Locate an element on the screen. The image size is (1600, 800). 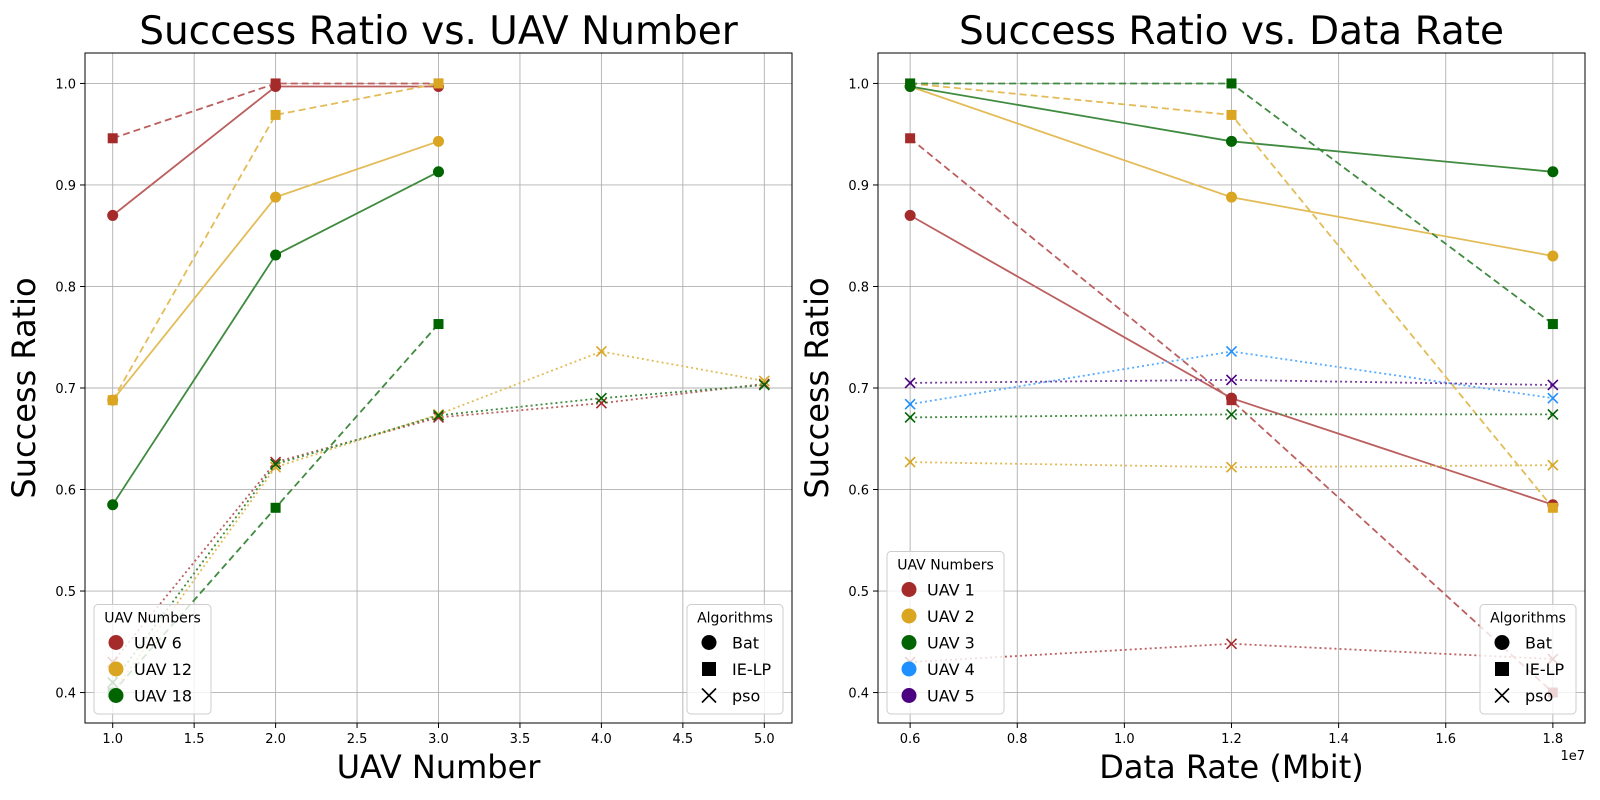
x-tick-label: 3.5 is located at coordinates (520, 739).